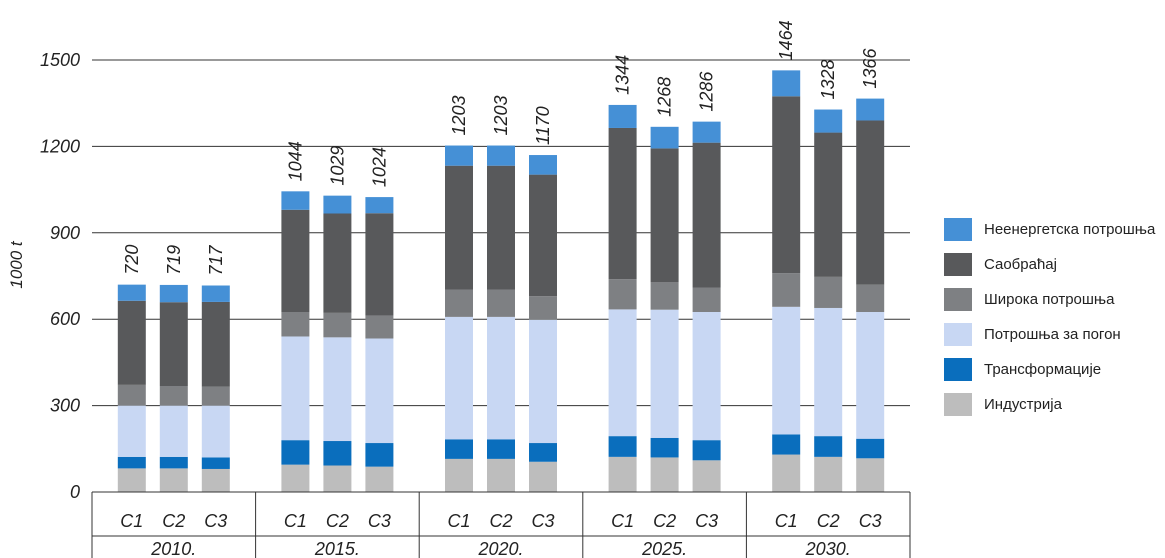 The width and height of the screenshot is (1165, 558). What do you see at coordinates (1049, 334) in the screenshot?
I see `legend-item: Потрошња за погон` at bounding box center [1049, 334].